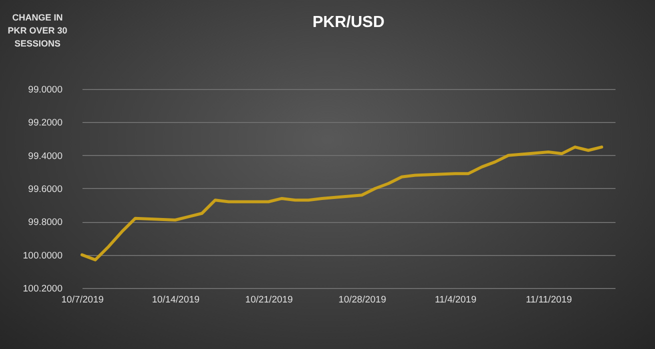 This screenshot has width=655, height=349. What do you see at coordinates (45, 90) in the screenshot?
I see `y-tick-label: 99.0000` at bounding box center [45, 90].